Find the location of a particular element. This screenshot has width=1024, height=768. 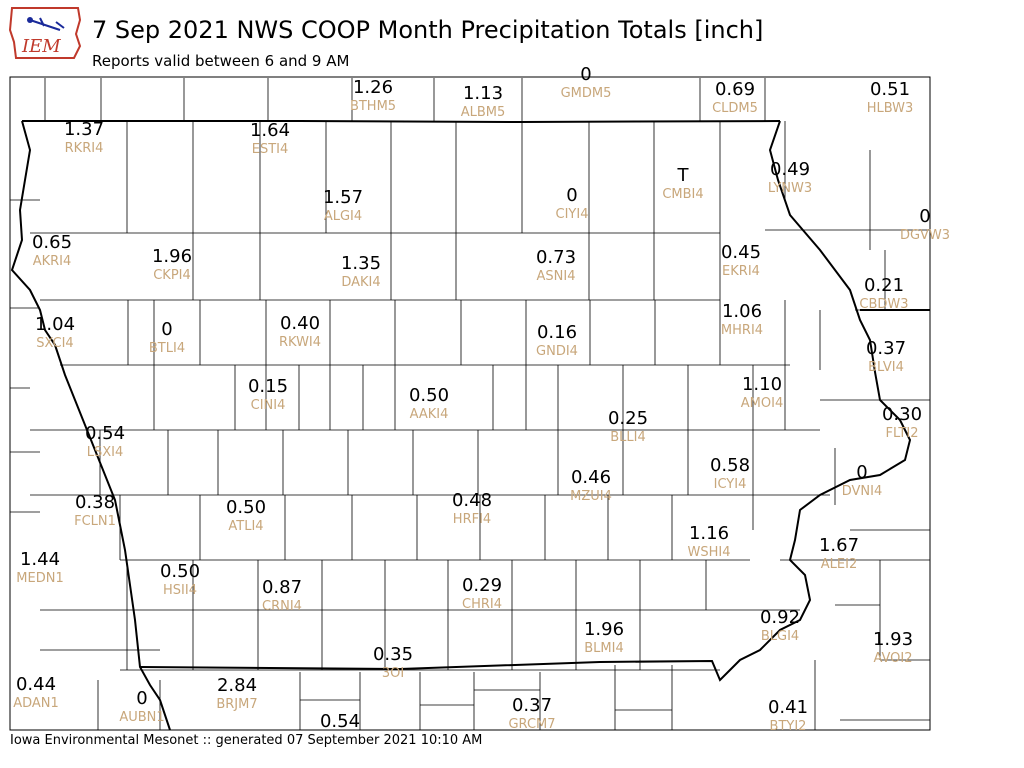

station-value: 0.41 is located at coordinates (788, 707).